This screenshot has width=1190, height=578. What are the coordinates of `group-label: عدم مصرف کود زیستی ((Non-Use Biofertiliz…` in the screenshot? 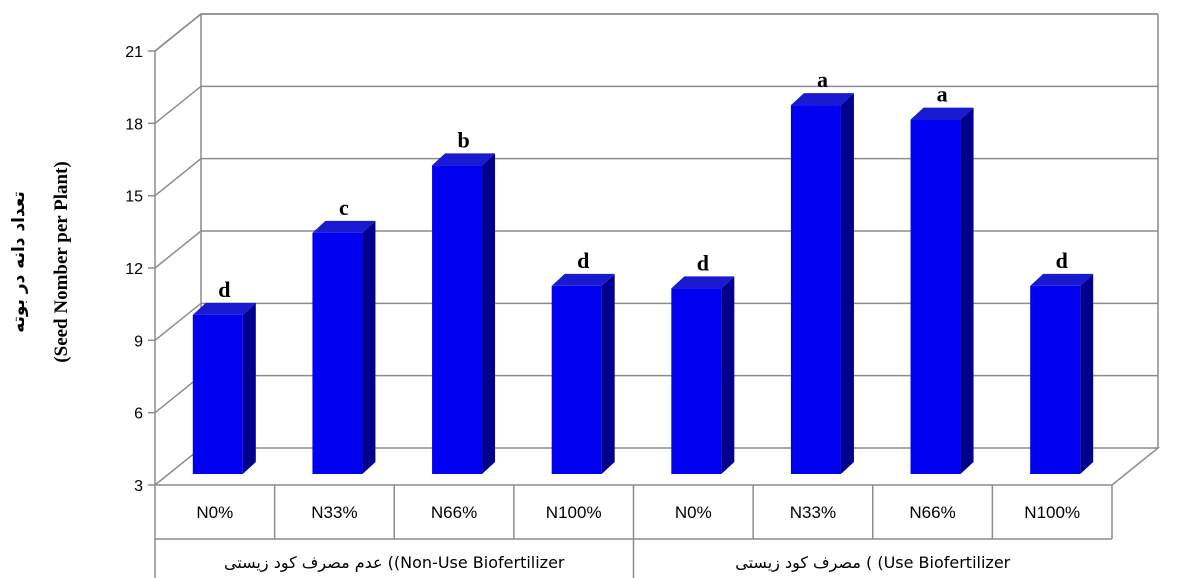 It's located at (394, 563).